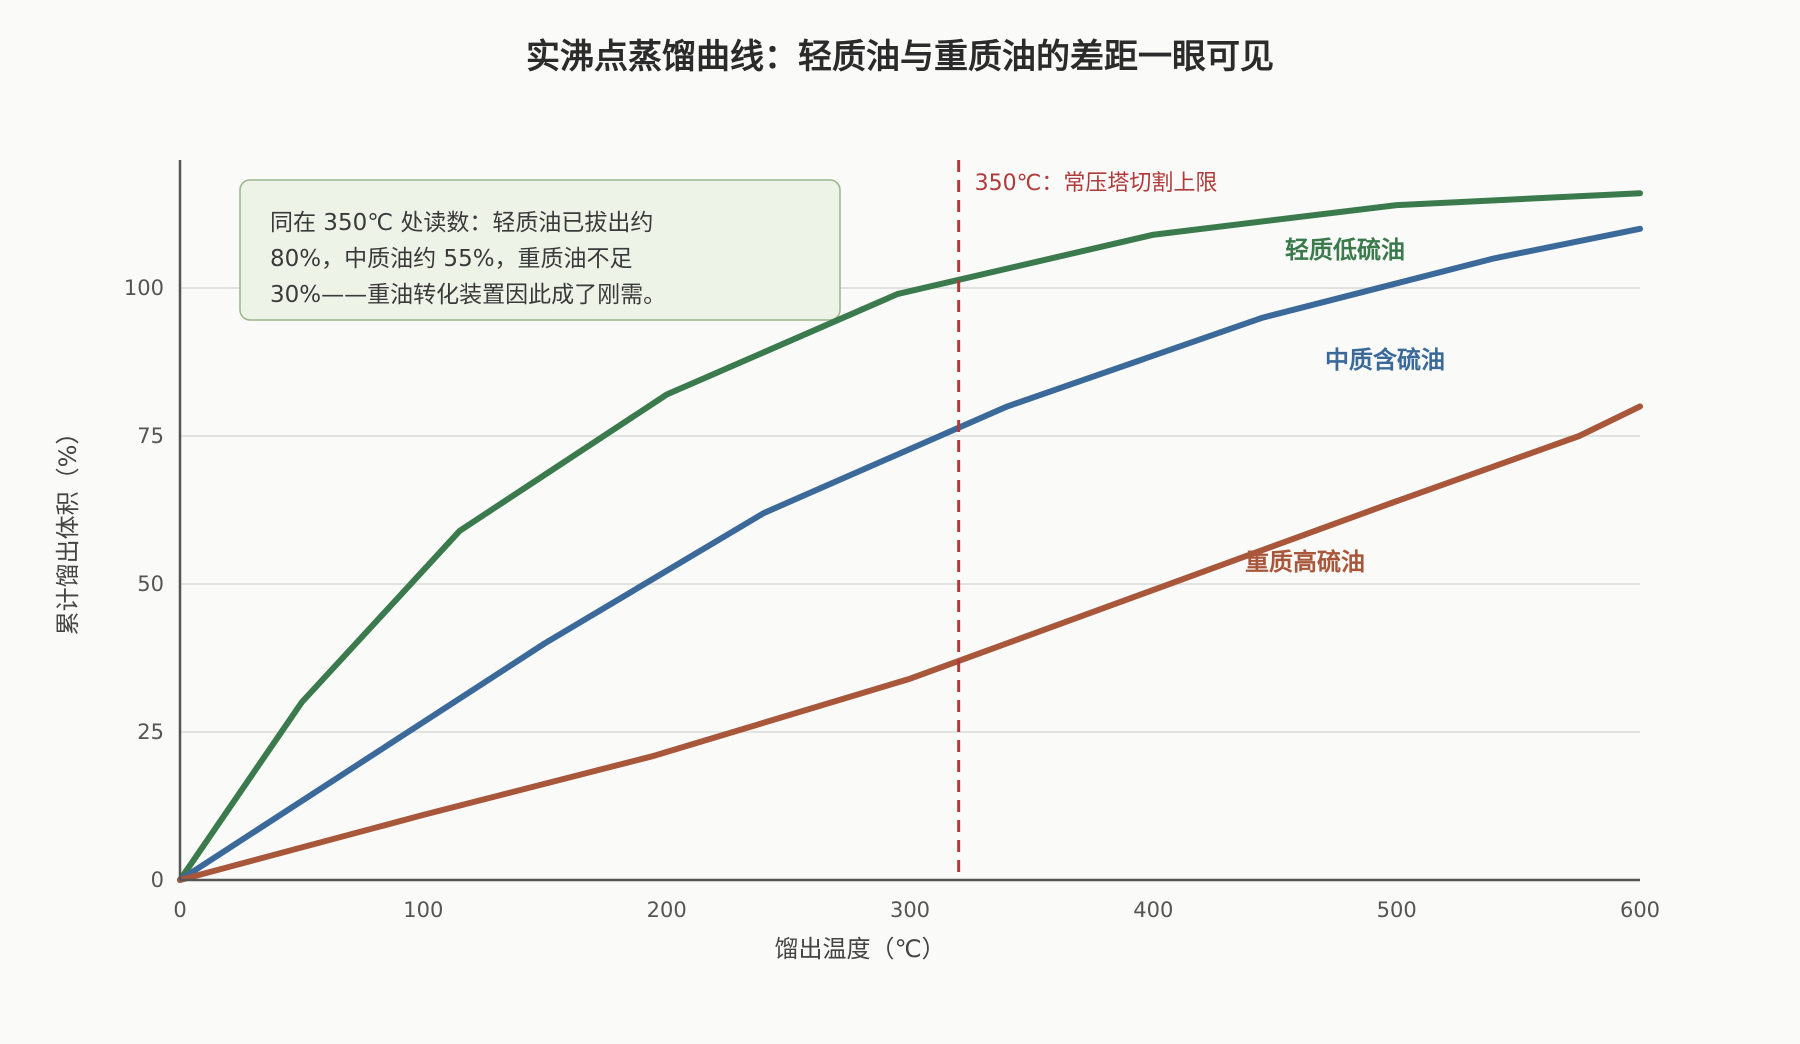 This screenshot has height=1044, width=1800. I want to click on x-tick-label: 400, so click(1153, 910).